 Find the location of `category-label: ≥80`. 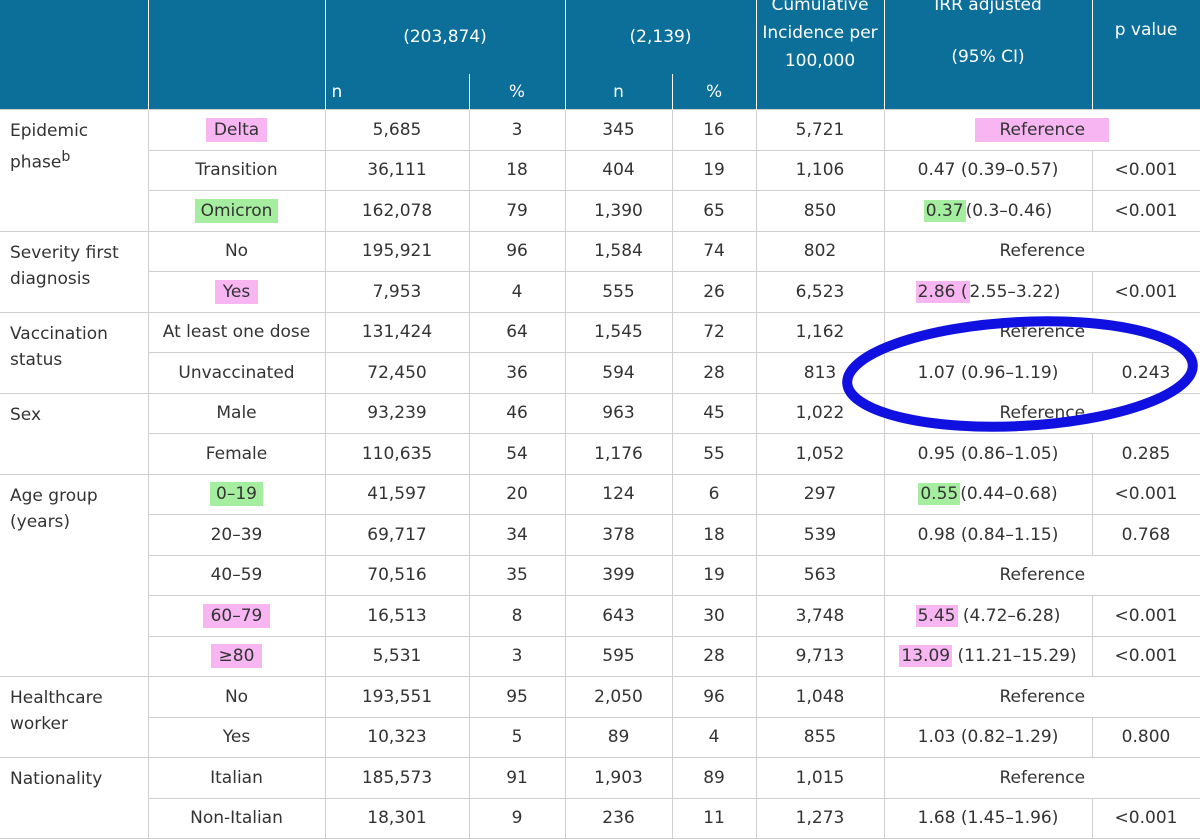

category-label: ≥80 is located at coordinates (236, 656).